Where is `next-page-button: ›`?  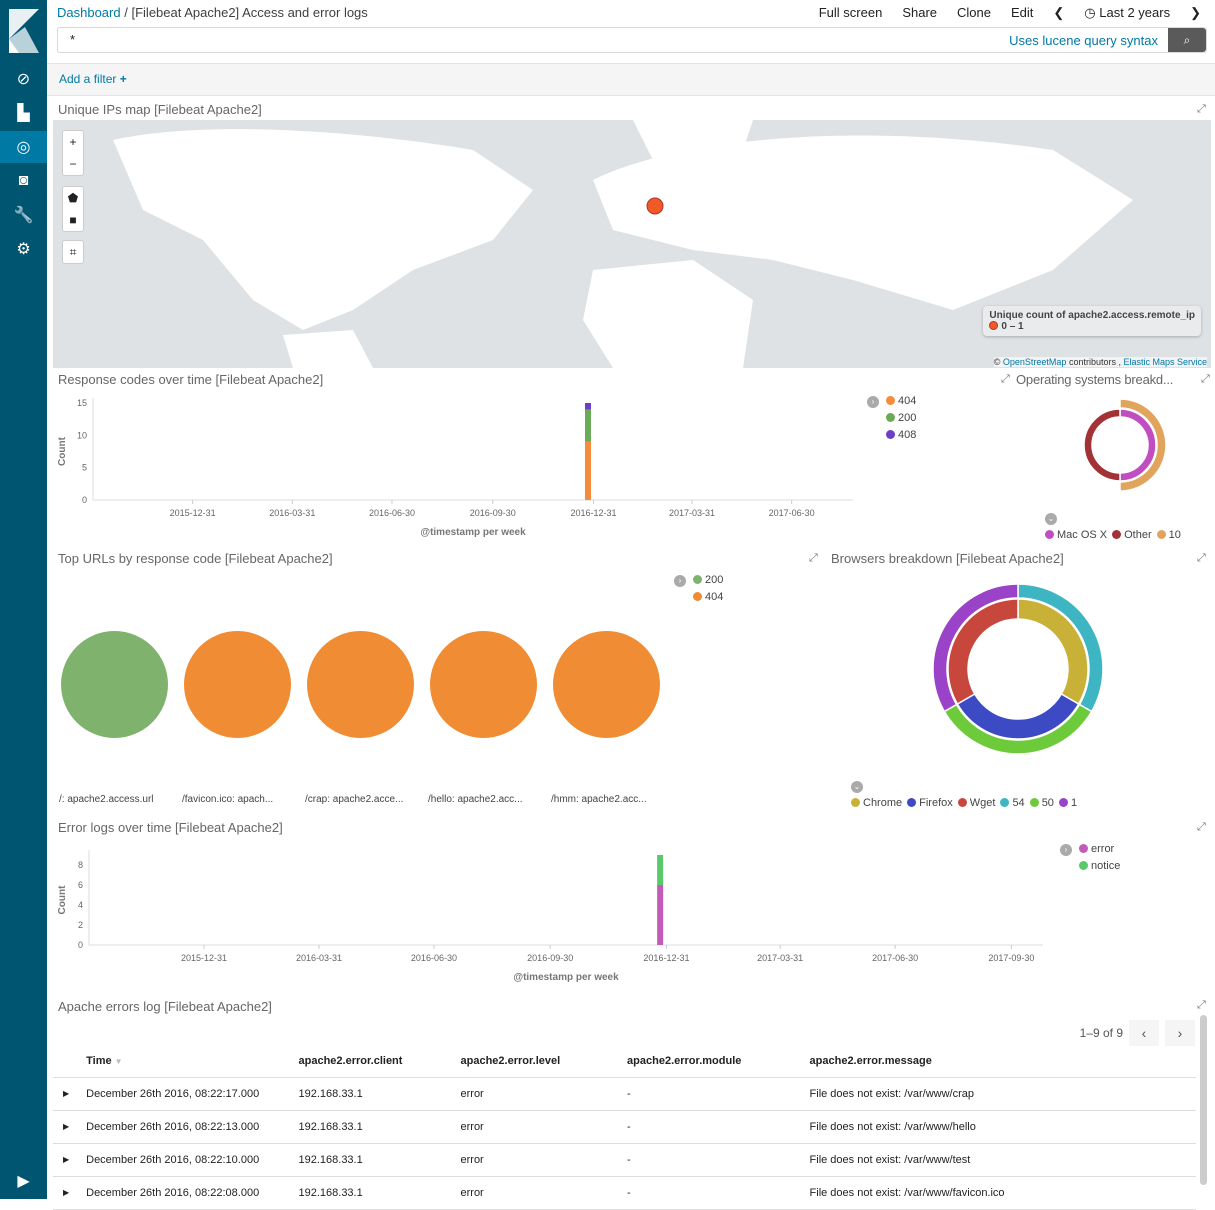
next-page-button: › is located at coordinates (1180, 1033).